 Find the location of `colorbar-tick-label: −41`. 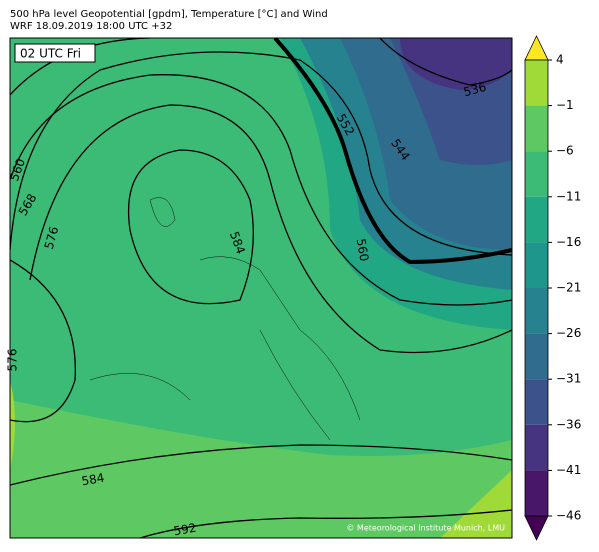

colorbar-tick-label: −41 is located at coordinates (568, 470).